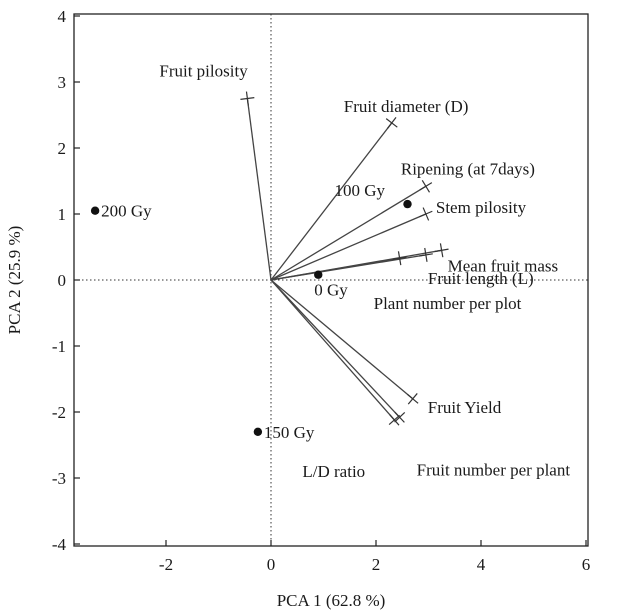 The width and height of the screenshot is (618, 614). Describe the element at coordinates (126, 211) in the screenshot. I see `point-label: 200 Gy` at that location.